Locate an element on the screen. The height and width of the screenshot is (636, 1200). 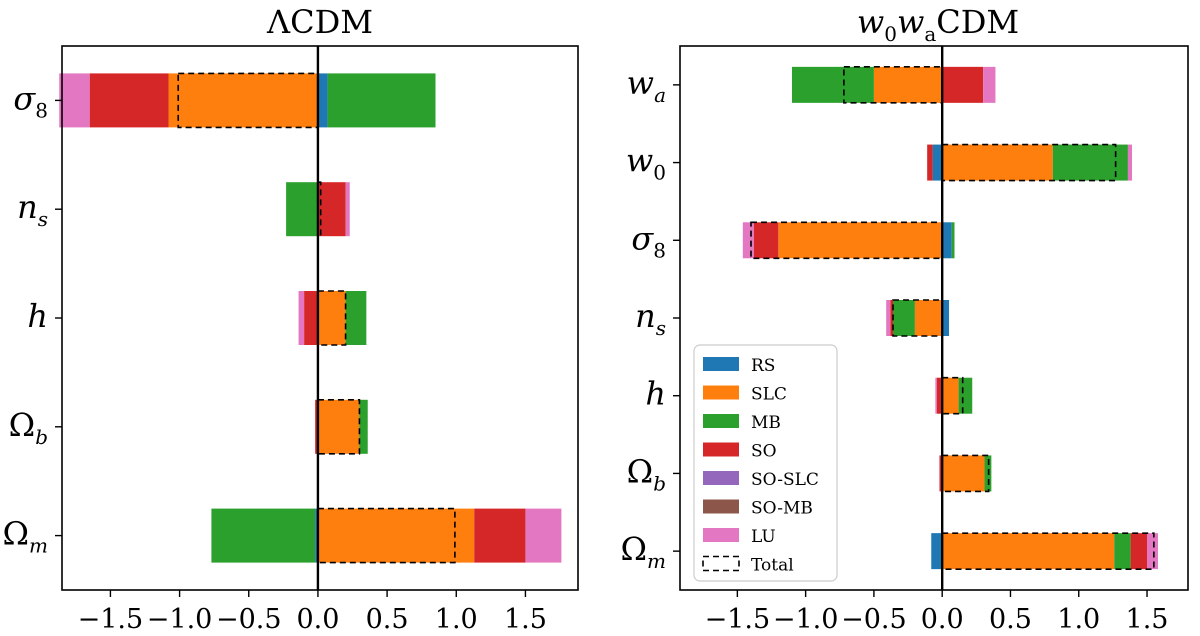
legend-label-slc: SLC is located at coordinates (769, 395).